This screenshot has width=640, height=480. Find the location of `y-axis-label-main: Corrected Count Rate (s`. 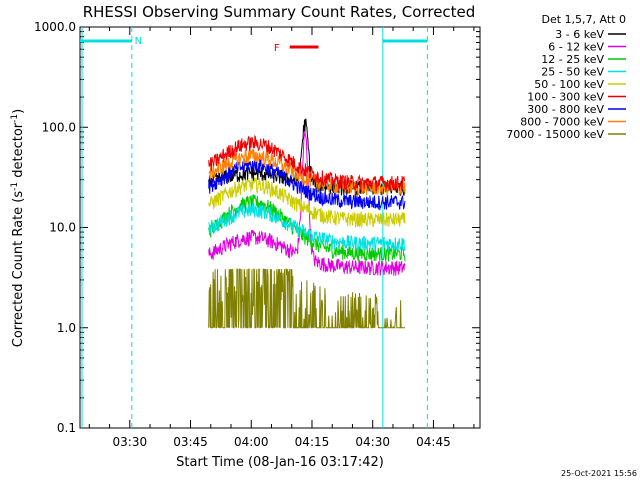

y-axis-label-main: Corrected Count Rate (s is located at coordinates (18, 269).